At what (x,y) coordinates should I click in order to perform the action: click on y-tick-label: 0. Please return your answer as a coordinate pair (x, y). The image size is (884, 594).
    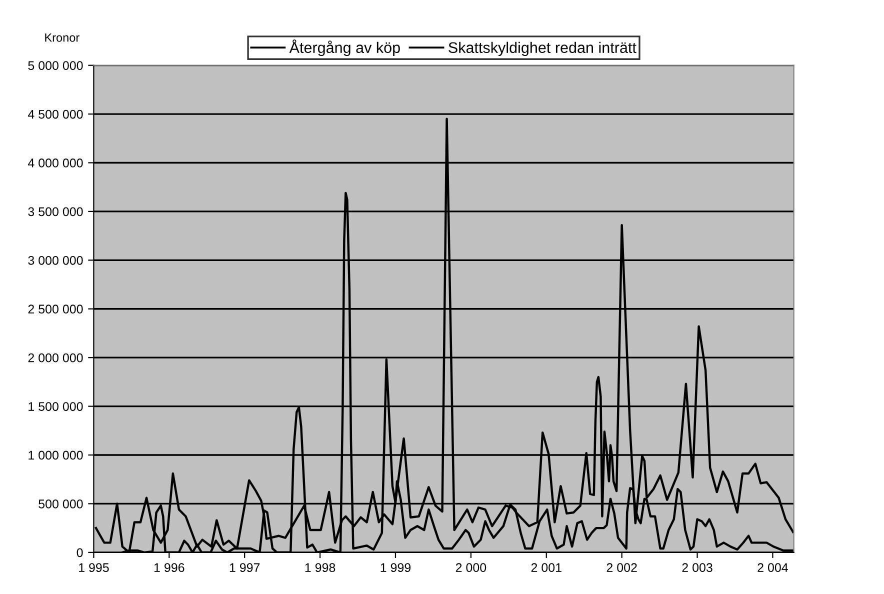
    Looking at the image, I should click on (79, 553).